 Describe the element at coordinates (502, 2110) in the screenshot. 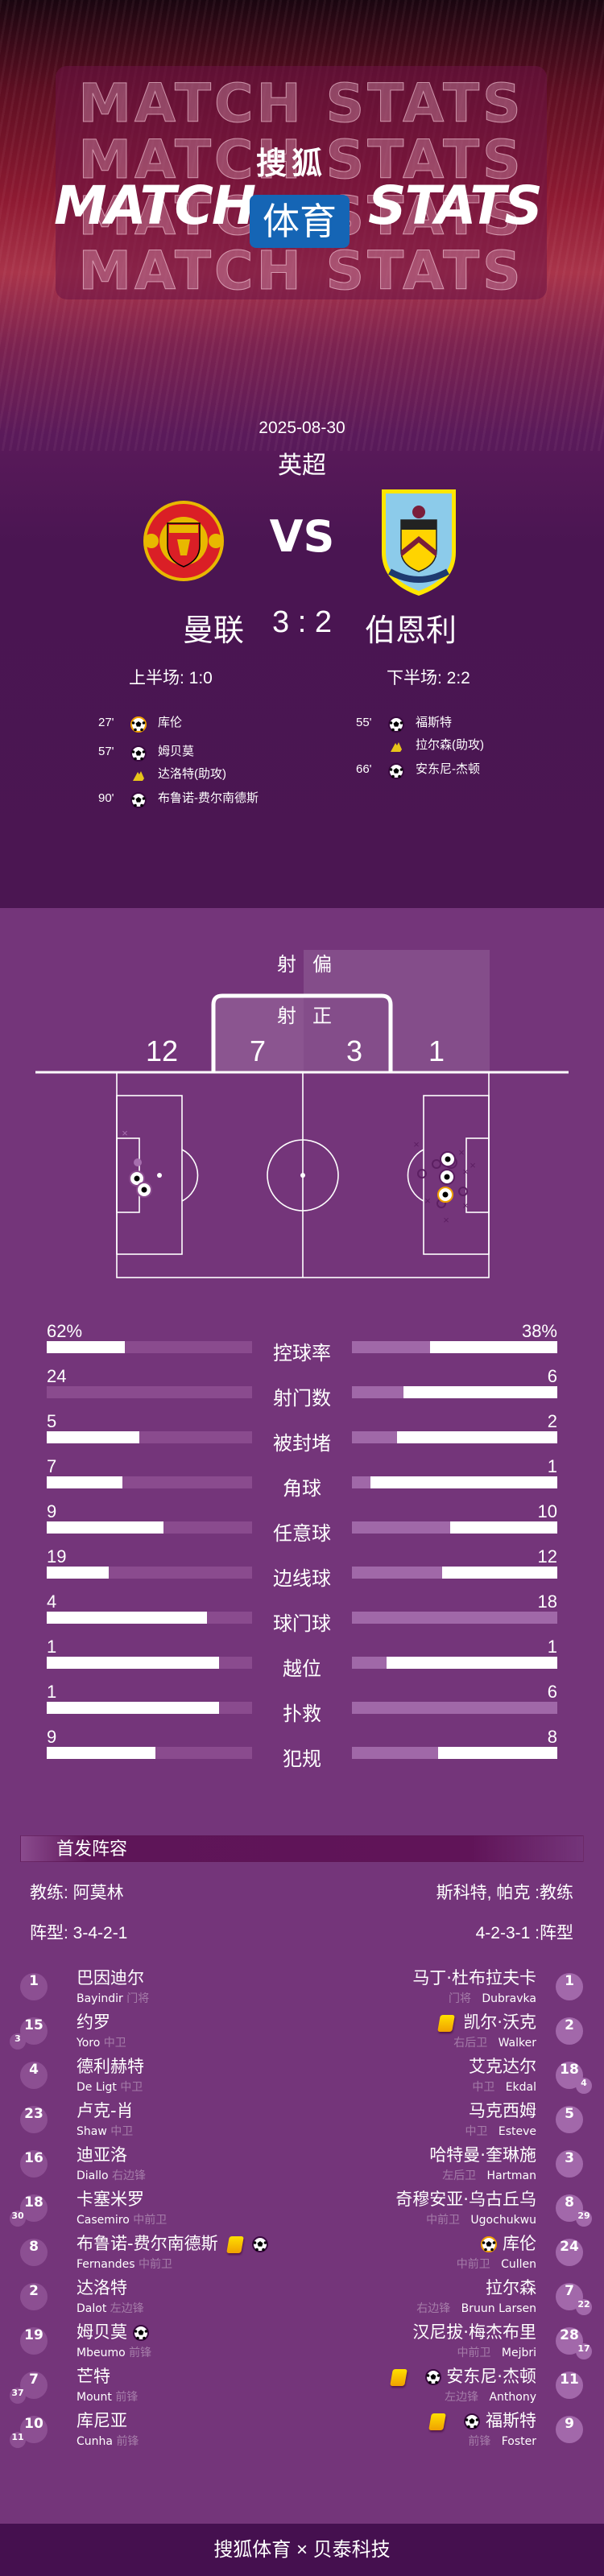

I see `player-name: 马克西姆` at that location.